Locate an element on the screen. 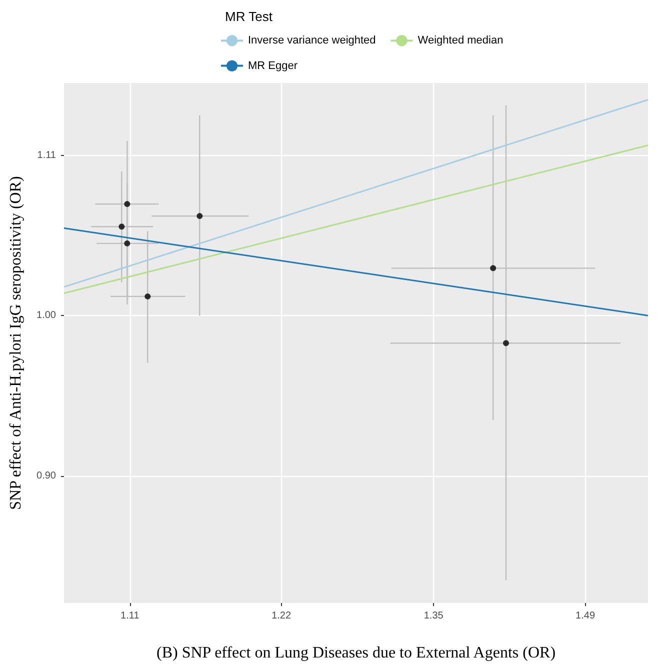 This screenshot has height=667, width=661. legend-label: Inverse variance weighted is located at coordinates (312, 40).